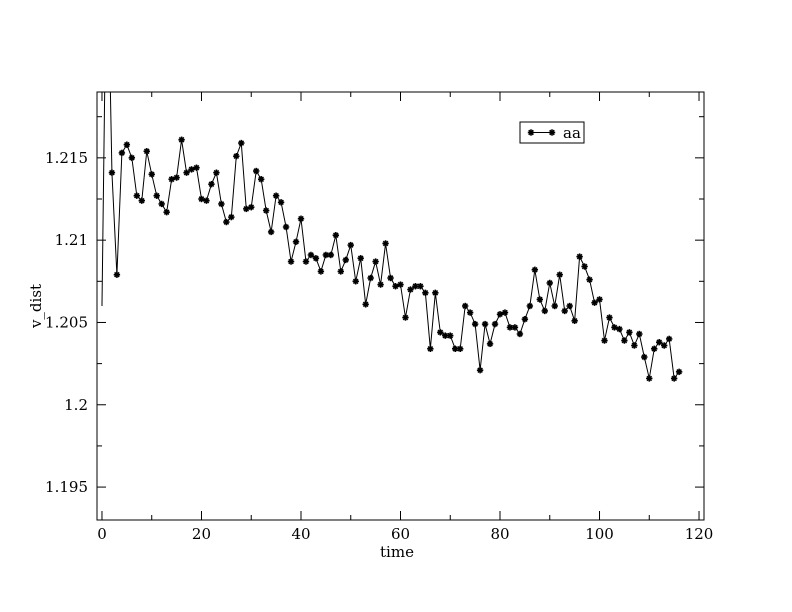 Image resolution: width=792 pixels, height=612 pixels. I want to click on y-tick-label: 1.205, so click(66, 322).